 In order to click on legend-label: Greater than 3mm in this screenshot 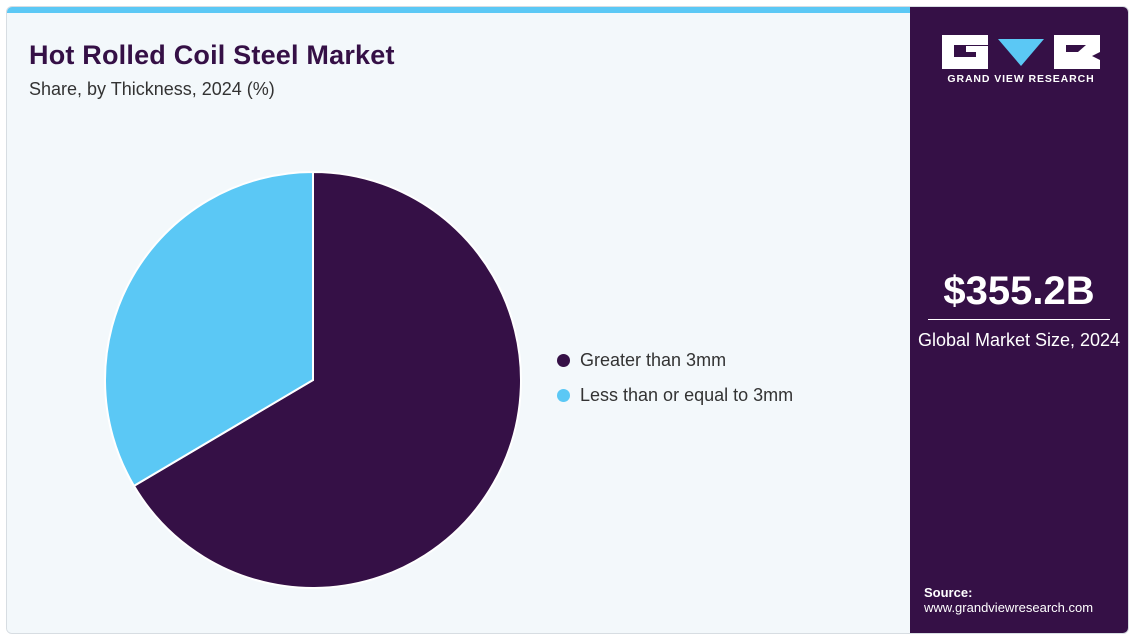, I will do `click(653, 360)`.